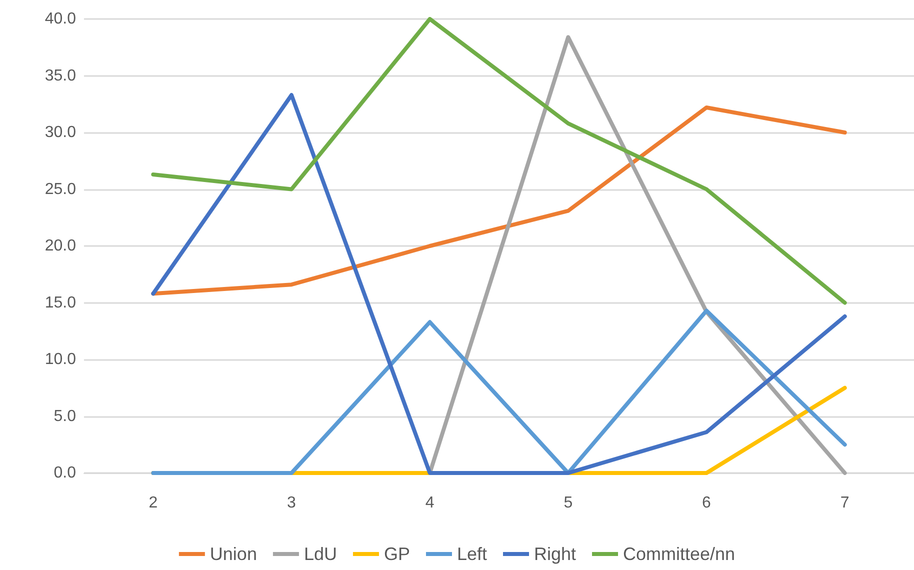  What do you see at coordinates (320, 554) in the screenshot?
I see `legend-label: LdU` at bounding box center [320, 554].